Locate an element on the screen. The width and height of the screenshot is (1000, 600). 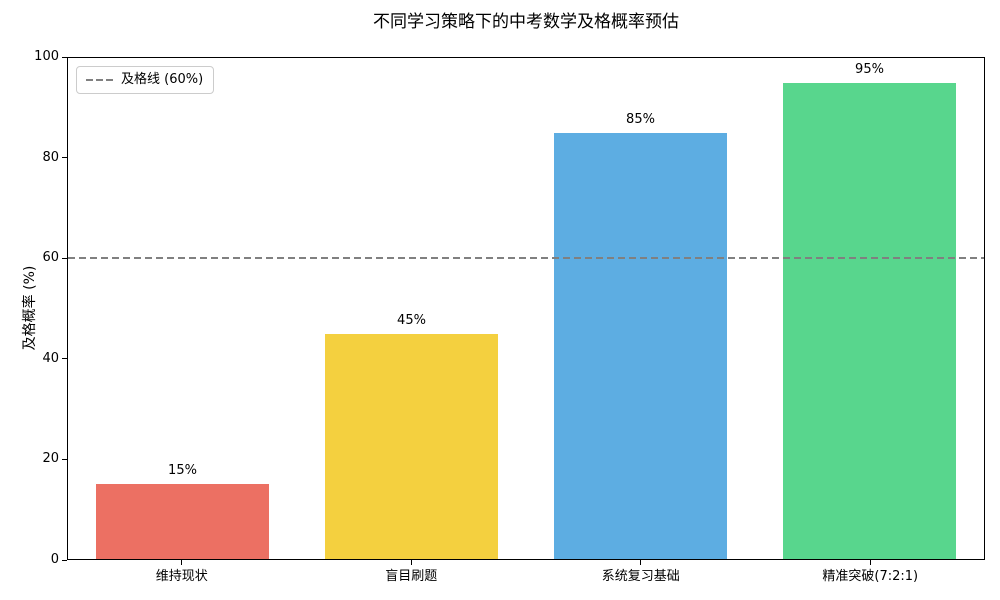
y-tick-label: 40 is located at coordinates (50, 358).